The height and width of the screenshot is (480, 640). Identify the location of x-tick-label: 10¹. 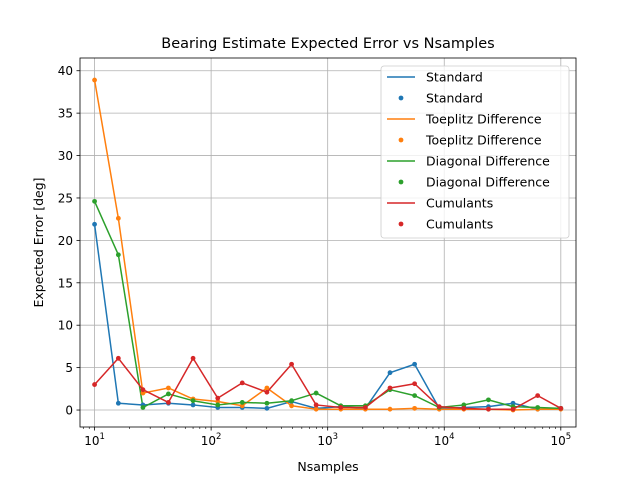
(94, 440).